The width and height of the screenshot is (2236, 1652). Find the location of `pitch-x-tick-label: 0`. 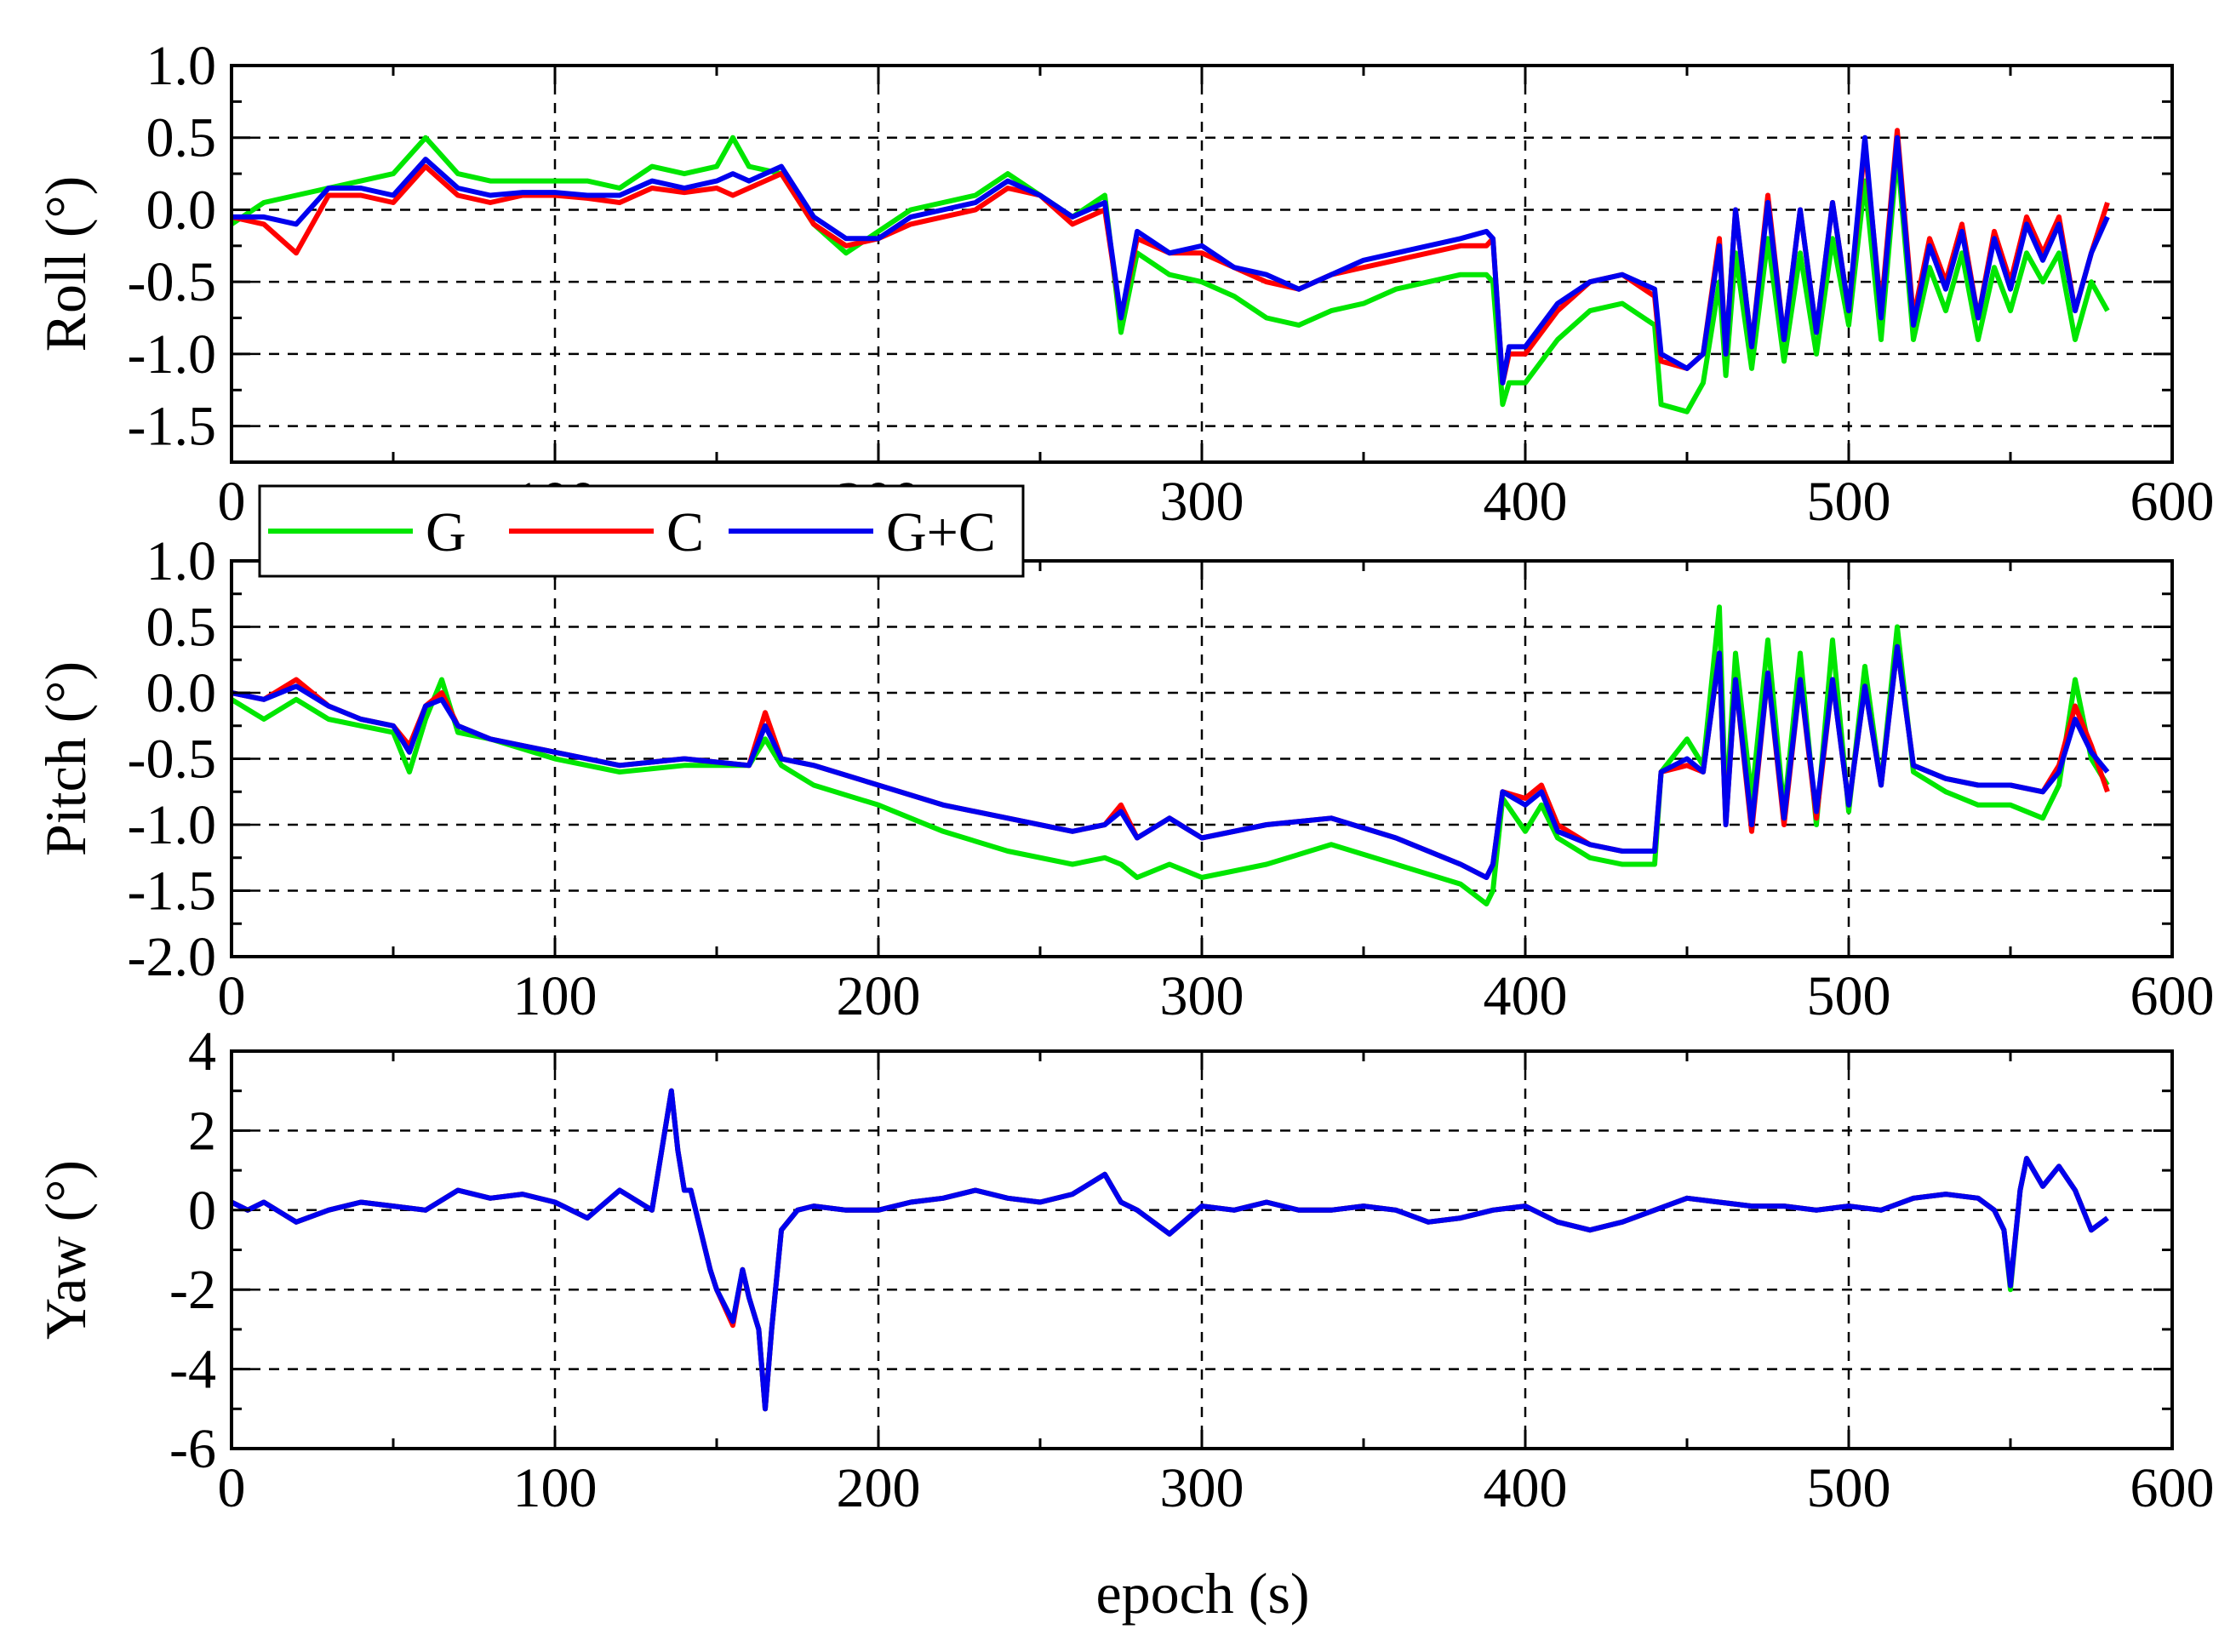

pitch-x-tick-label: 0 is located at coordinates (232, 996).